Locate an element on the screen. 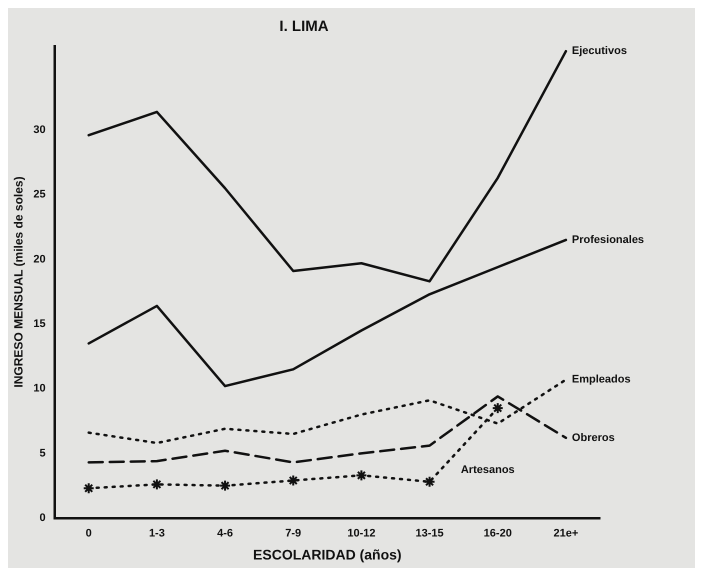 Image resolution: width=703 pixels, height=580 pixels. x-tick-label: 4-6 is located at coordinates (225, 534).